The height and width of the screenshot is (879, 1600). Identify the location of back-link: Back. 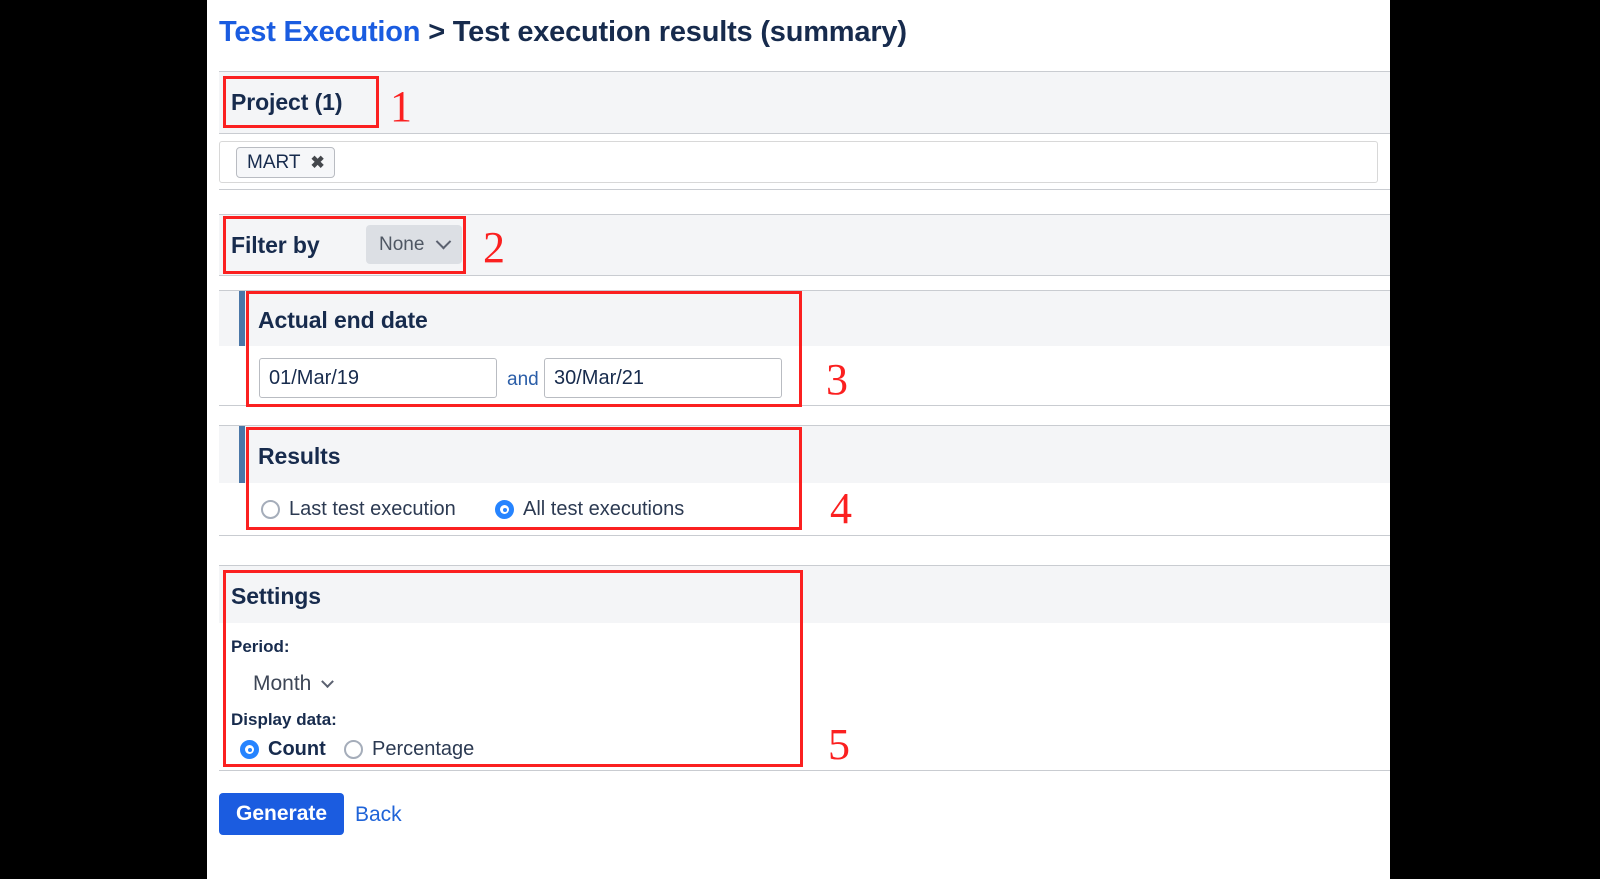
(378, 814).